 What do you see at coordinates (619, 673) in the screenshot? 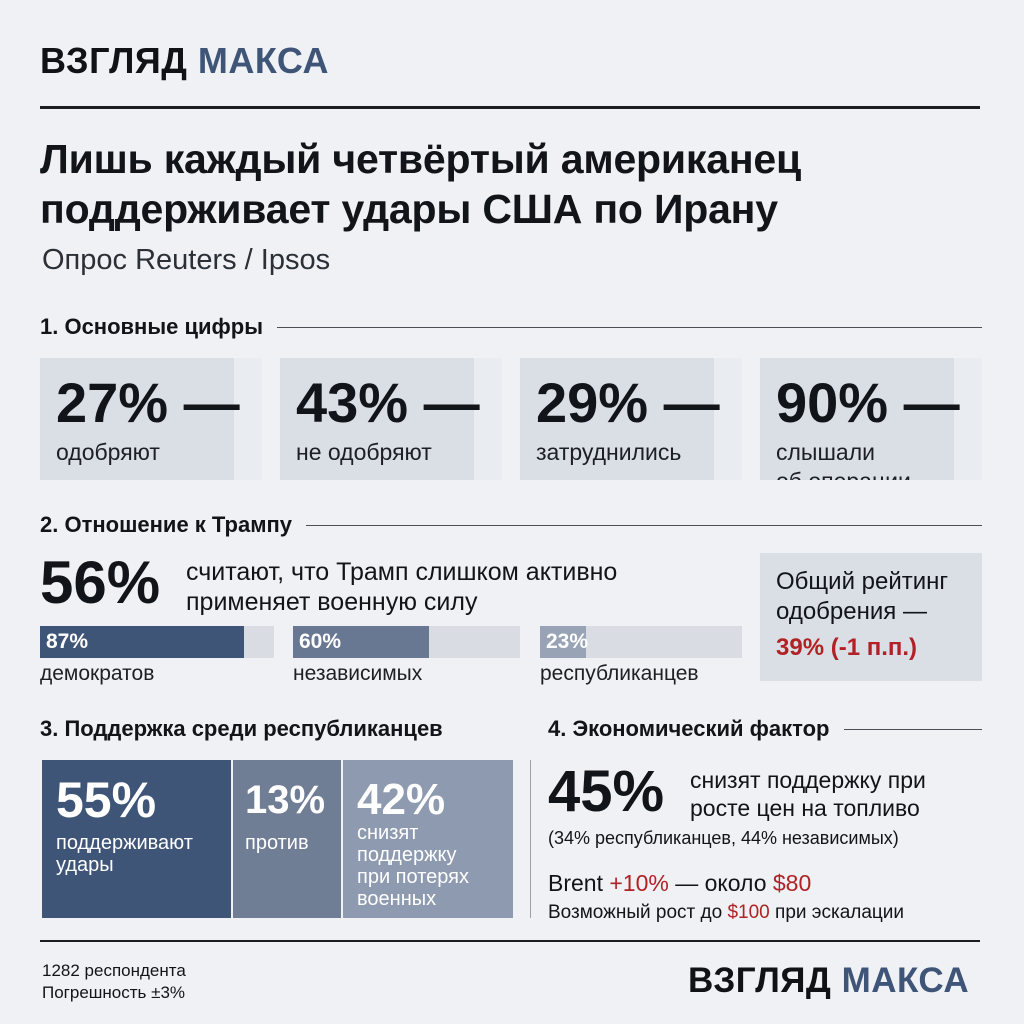
I see `party-name: республиканцев` at bounding box center [619, 673].